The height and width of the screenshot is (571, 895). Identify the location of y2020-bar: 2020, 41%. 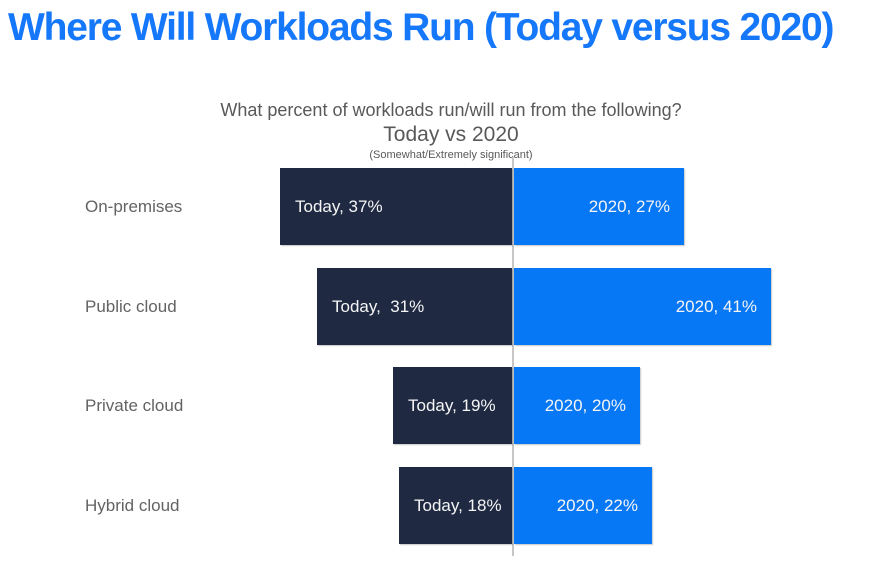
(642, 306).